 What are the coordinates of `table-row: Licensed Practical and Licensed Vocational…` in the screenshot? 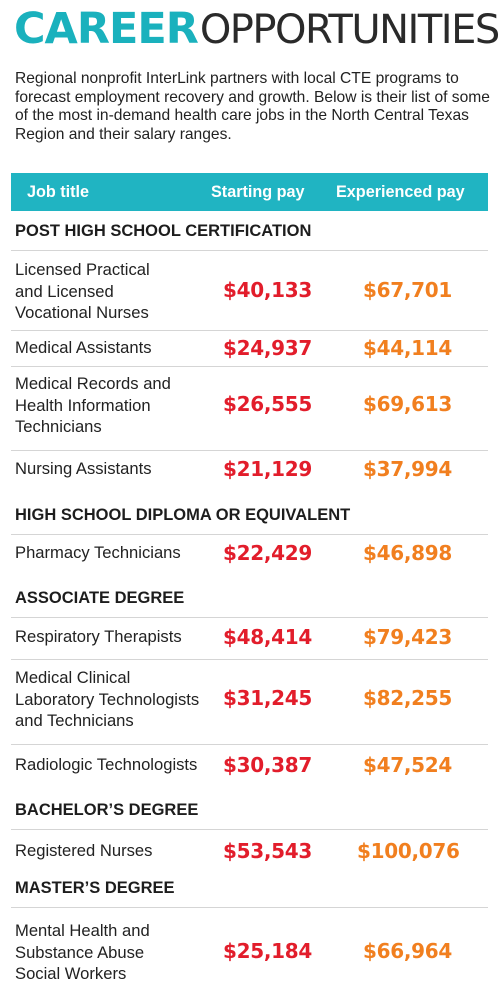 It's located at (249, 294).